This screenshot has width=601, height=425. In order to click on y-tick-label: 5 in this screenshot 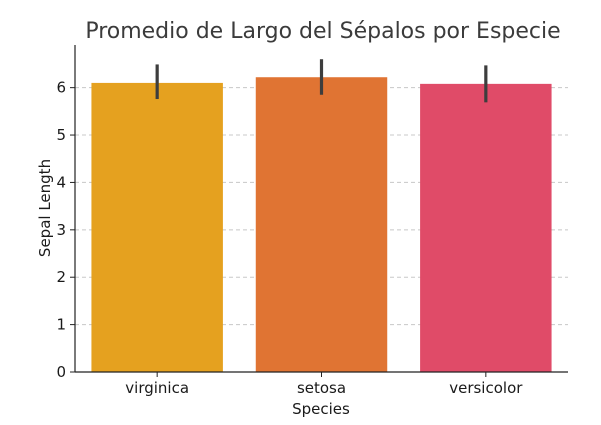, I will do `click(61, 135)`.